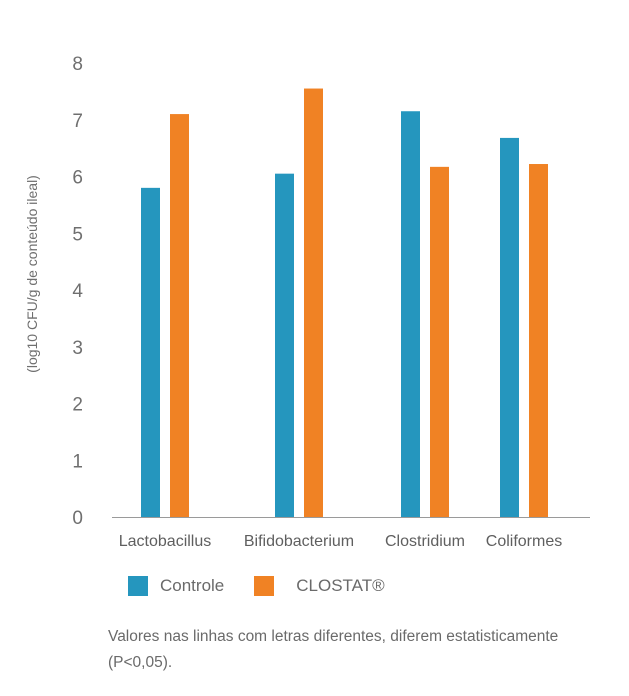  Describe the element at coordinates (32, 274) in the screenshot. I see `y-axis-label: (log10 CFU/g de conteúdo ileal)` at that location.